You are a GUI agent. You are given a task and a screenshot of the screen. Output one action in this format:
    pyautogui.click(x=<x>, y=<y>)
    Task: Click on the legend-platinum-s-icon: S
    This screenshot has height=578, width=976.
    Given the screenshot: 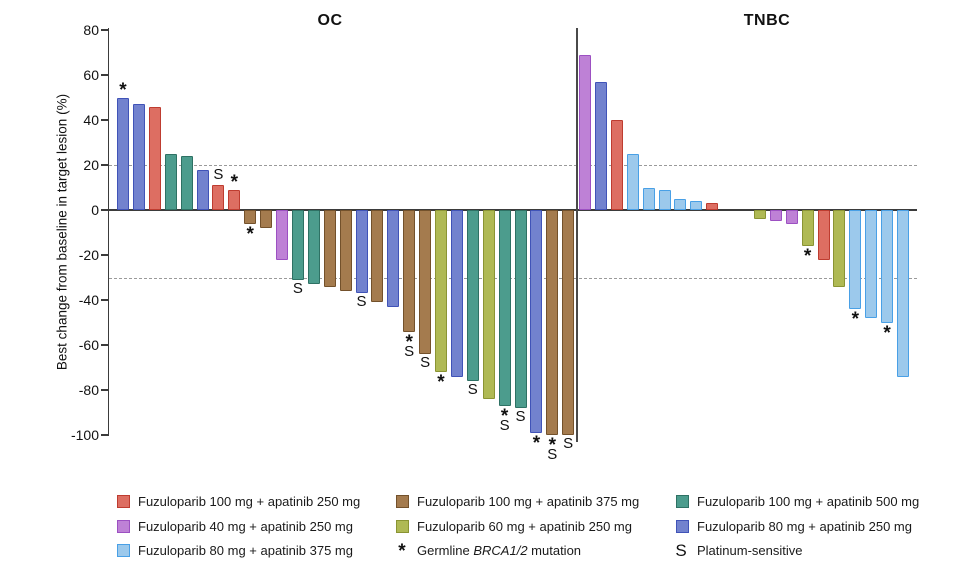 What is the action you would take?
    pyautogui.click(x=681, y=550)
    